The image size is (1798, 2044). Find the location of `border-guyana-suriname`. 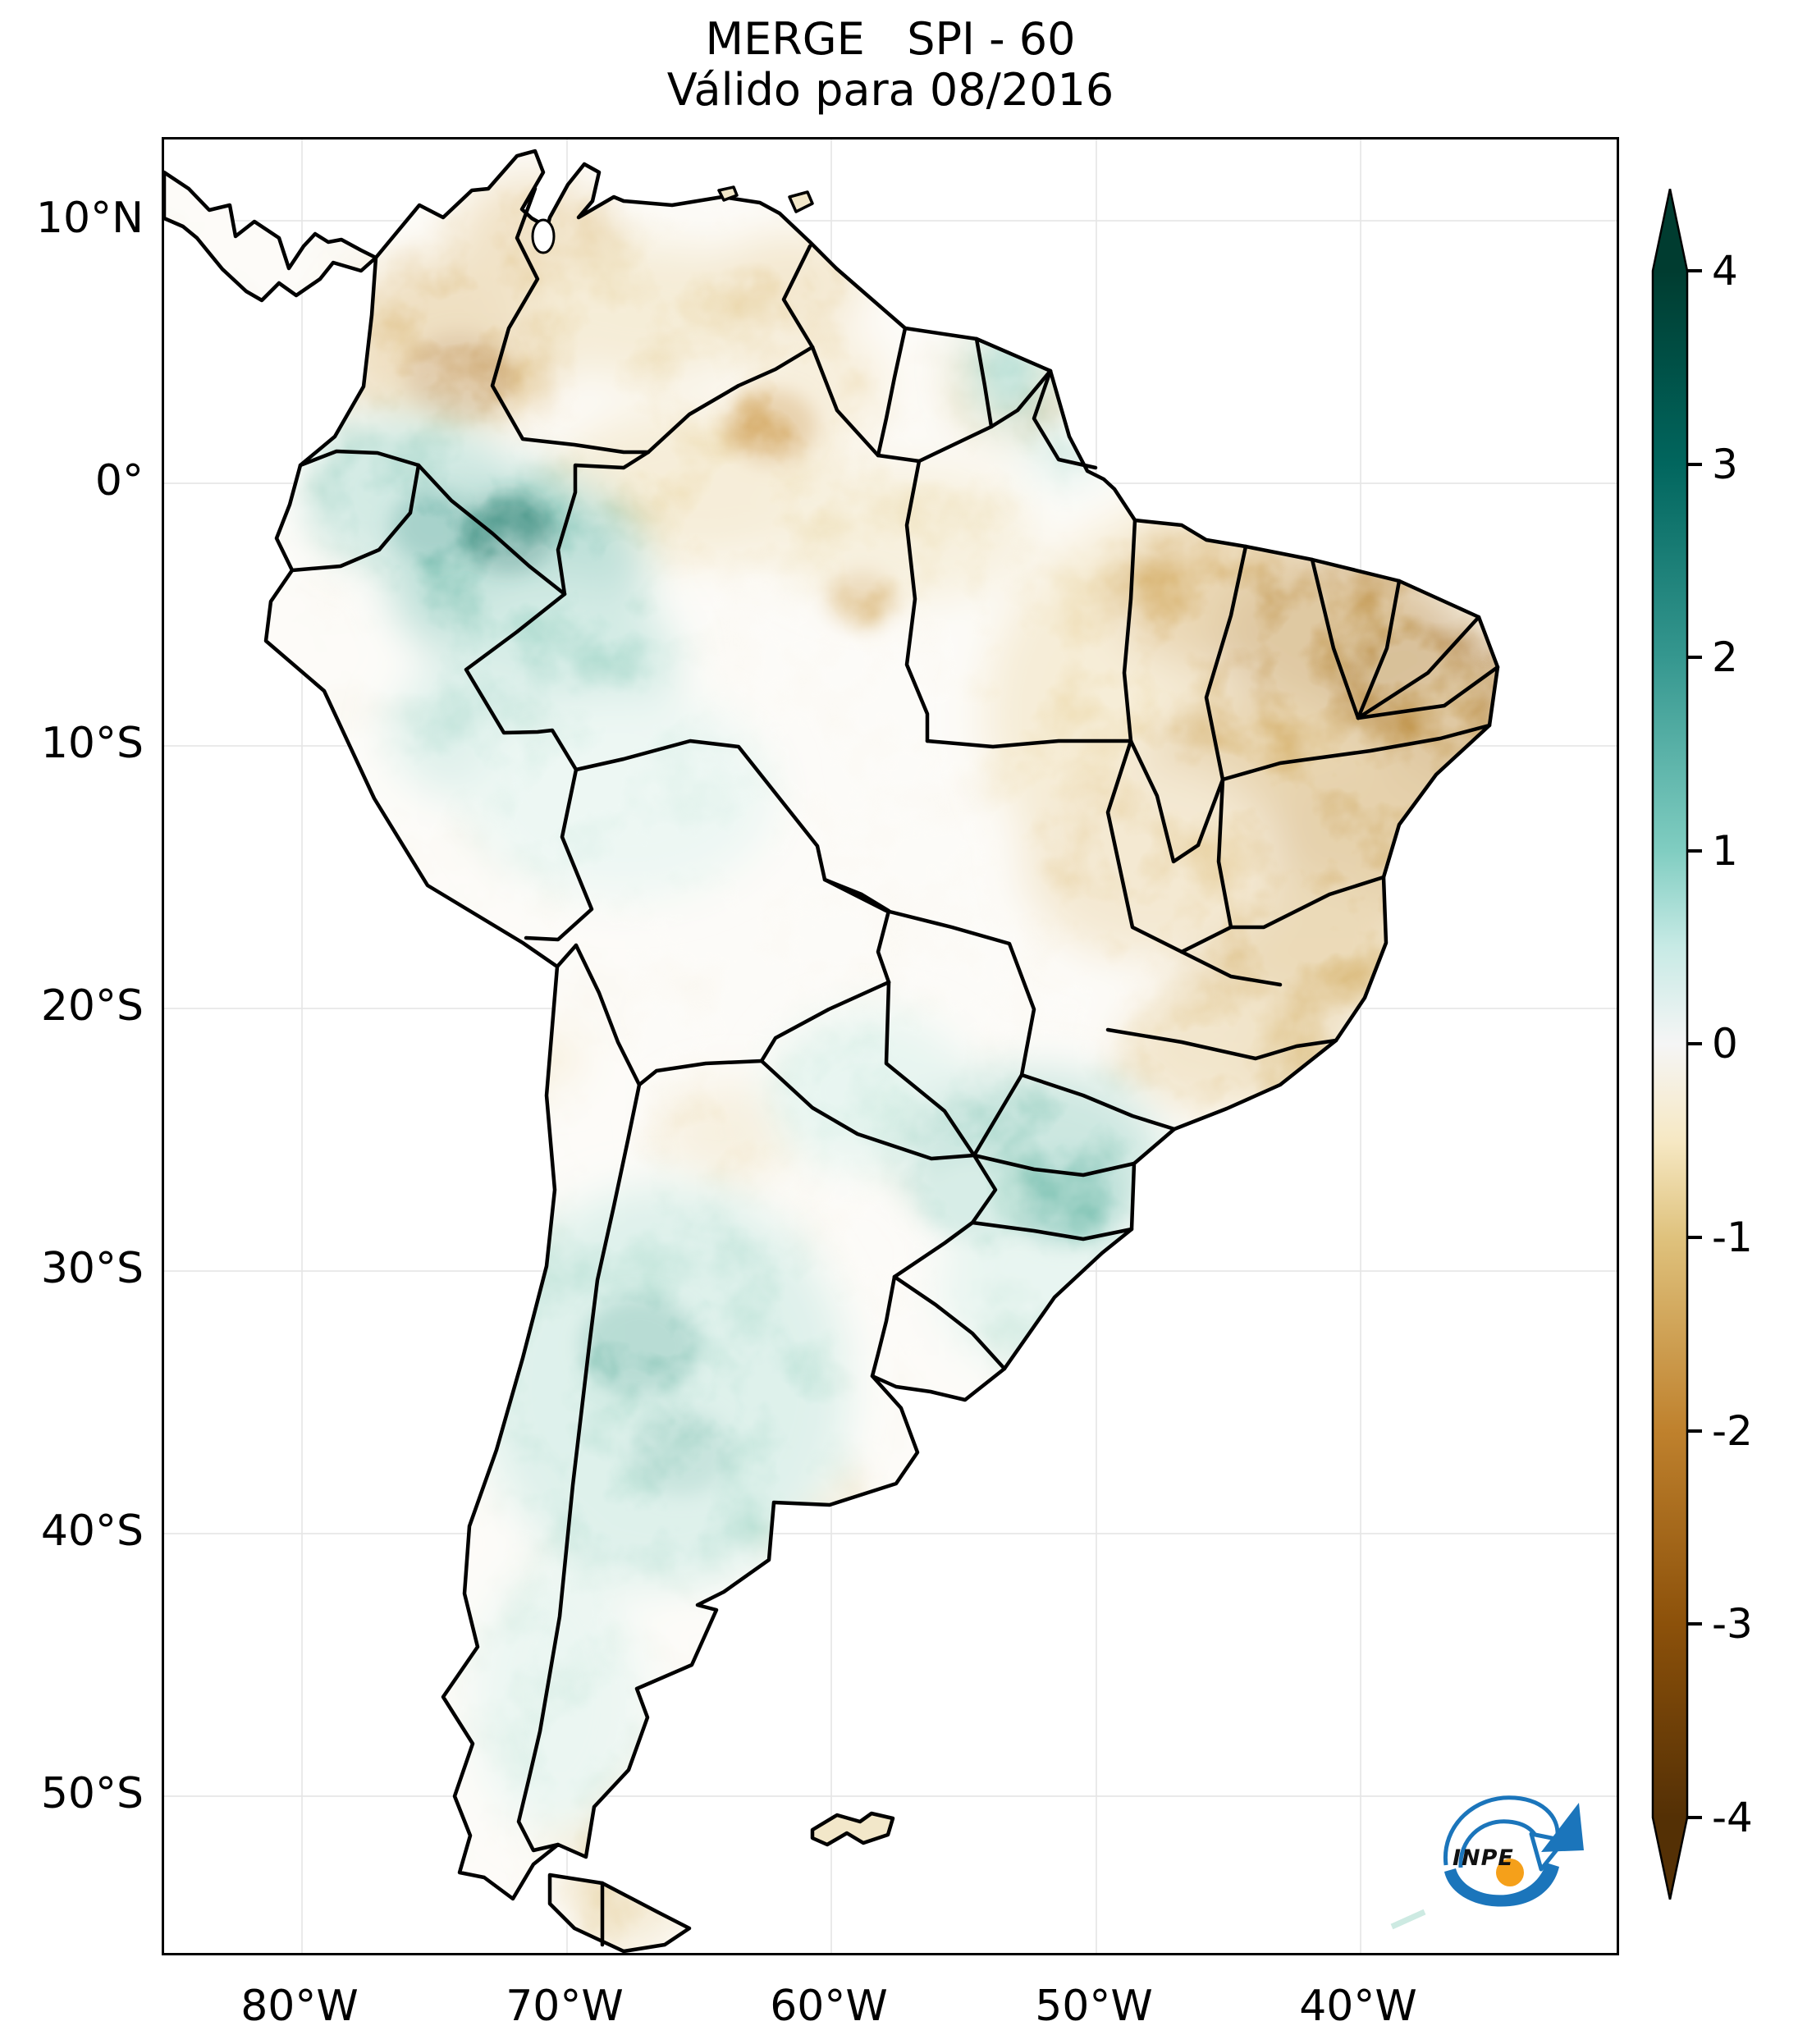

border-guyana-suriname is located at coordinates (892, 392).